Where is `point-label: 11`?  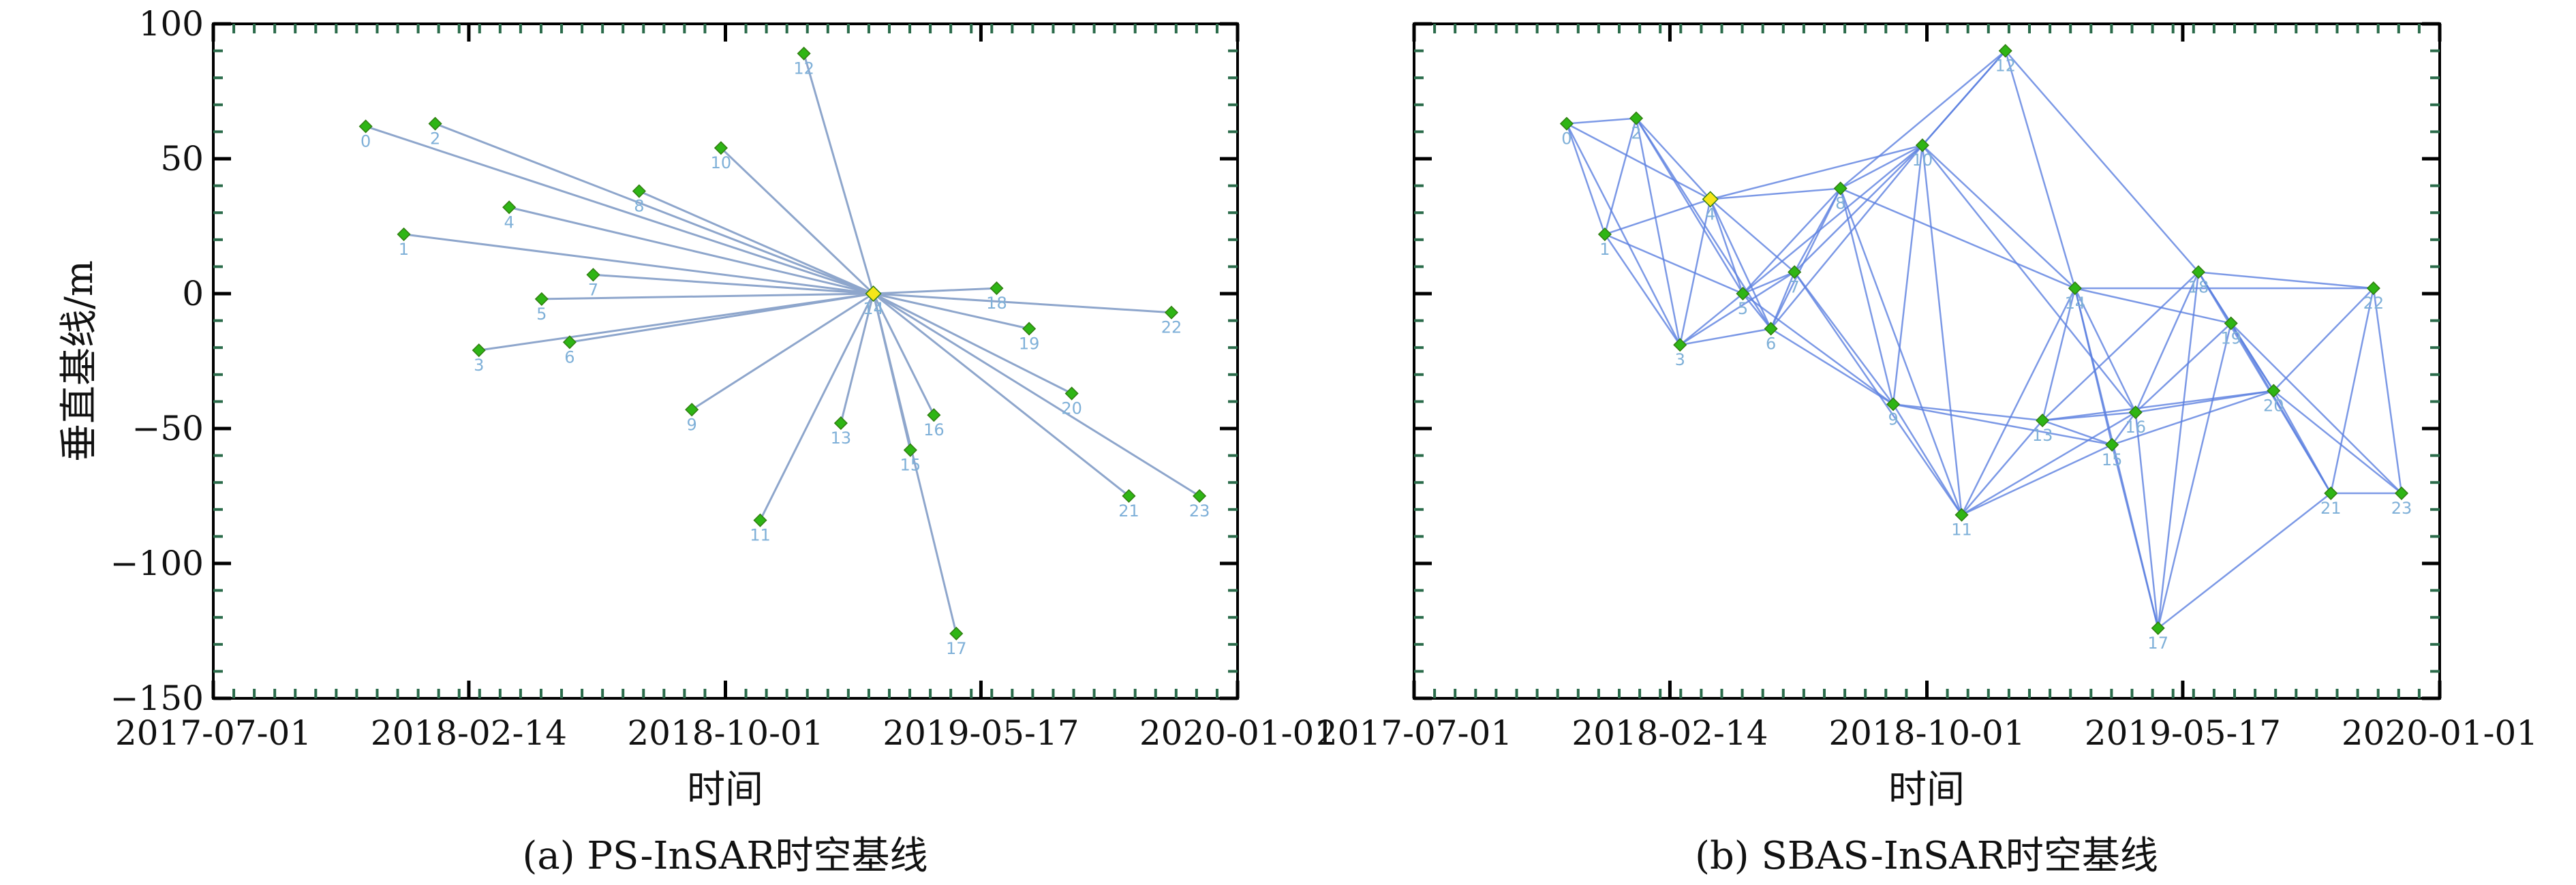 point-label: 11 is located at coordinates (1961, 530).